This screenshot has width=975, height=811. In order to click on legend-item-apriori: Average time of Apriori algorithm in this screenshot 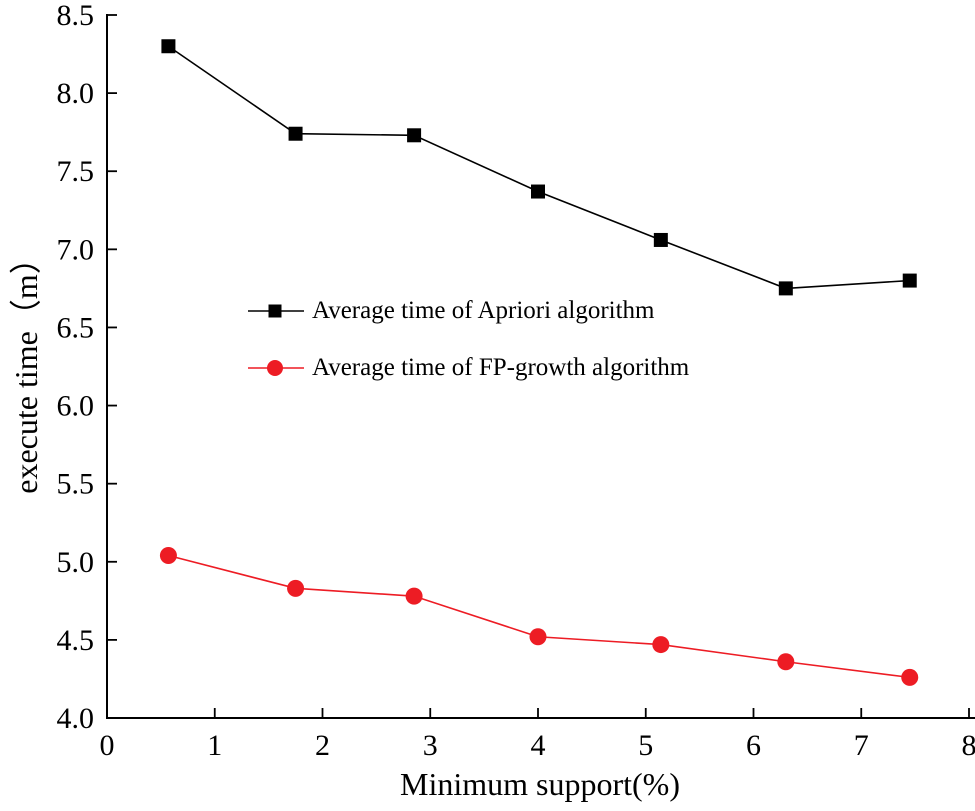, I will do `click(468, 311)`.